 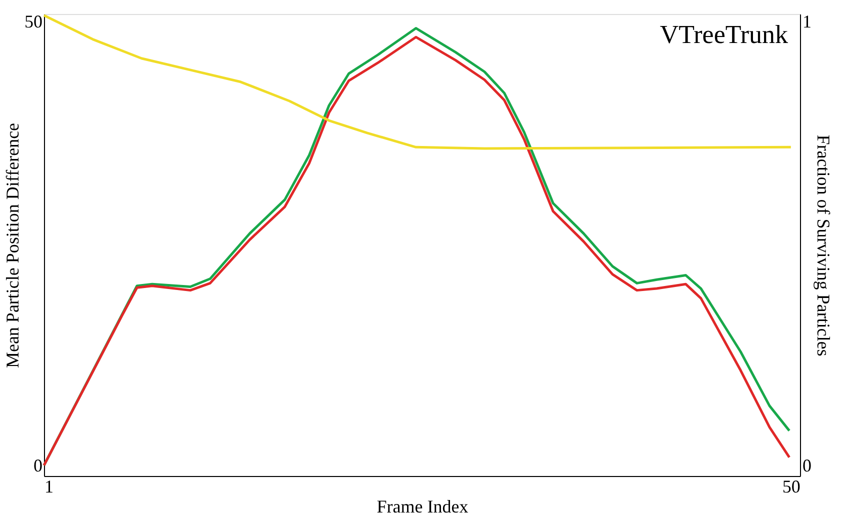 What do you see at coordinates (824, 245) in the screenshot?
I see `y2-axis-title: Fraction of Surviving Particles` at bounding box center [824, 245].